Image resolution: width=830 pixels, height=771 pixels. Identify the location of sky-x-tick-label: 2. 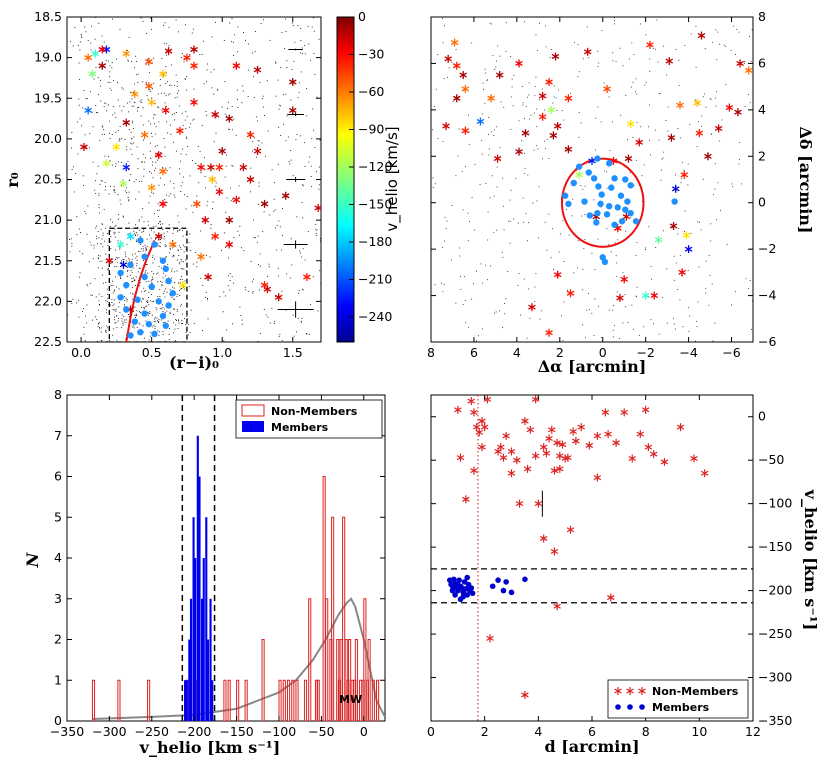
(560, 352).